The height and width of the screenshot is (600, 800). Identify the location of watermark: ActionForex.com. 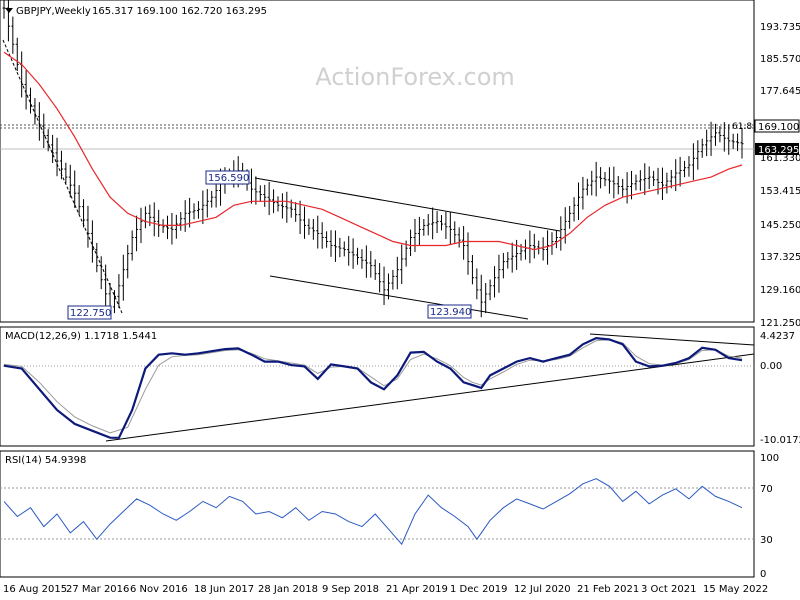
(415, 77).